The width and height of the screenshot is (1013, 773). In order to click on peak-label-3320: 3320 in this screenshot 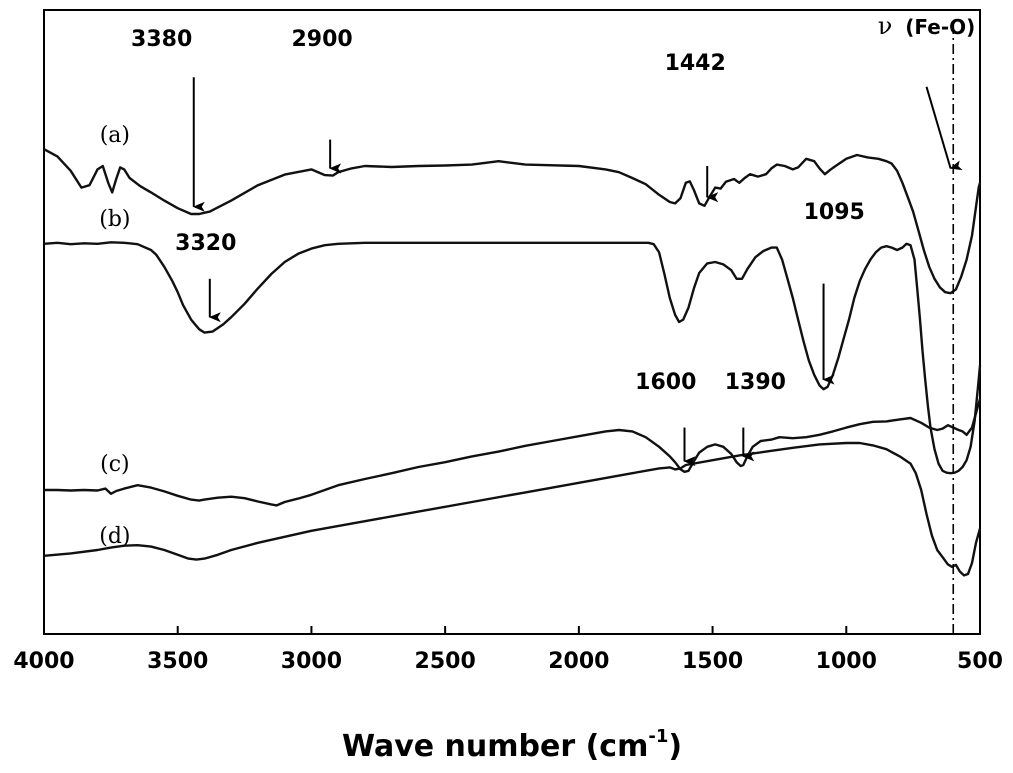, I will do `click(205, 243)`.